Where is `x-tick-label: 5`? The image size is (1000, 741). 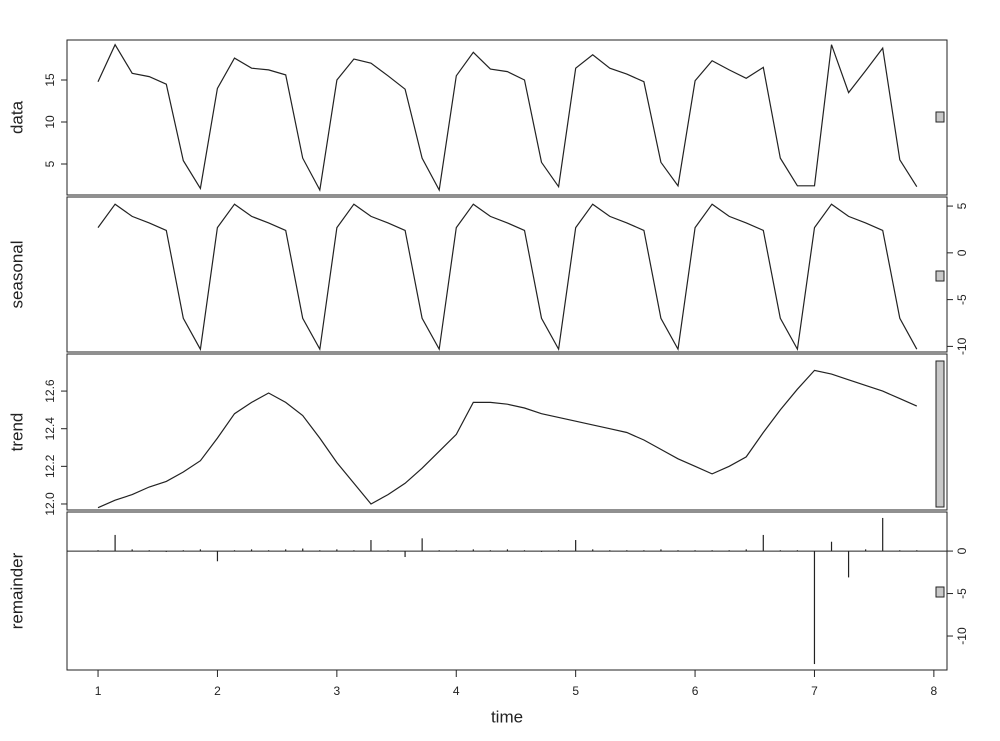
x-tick-label: 5 is located at coordinates (575, 691).